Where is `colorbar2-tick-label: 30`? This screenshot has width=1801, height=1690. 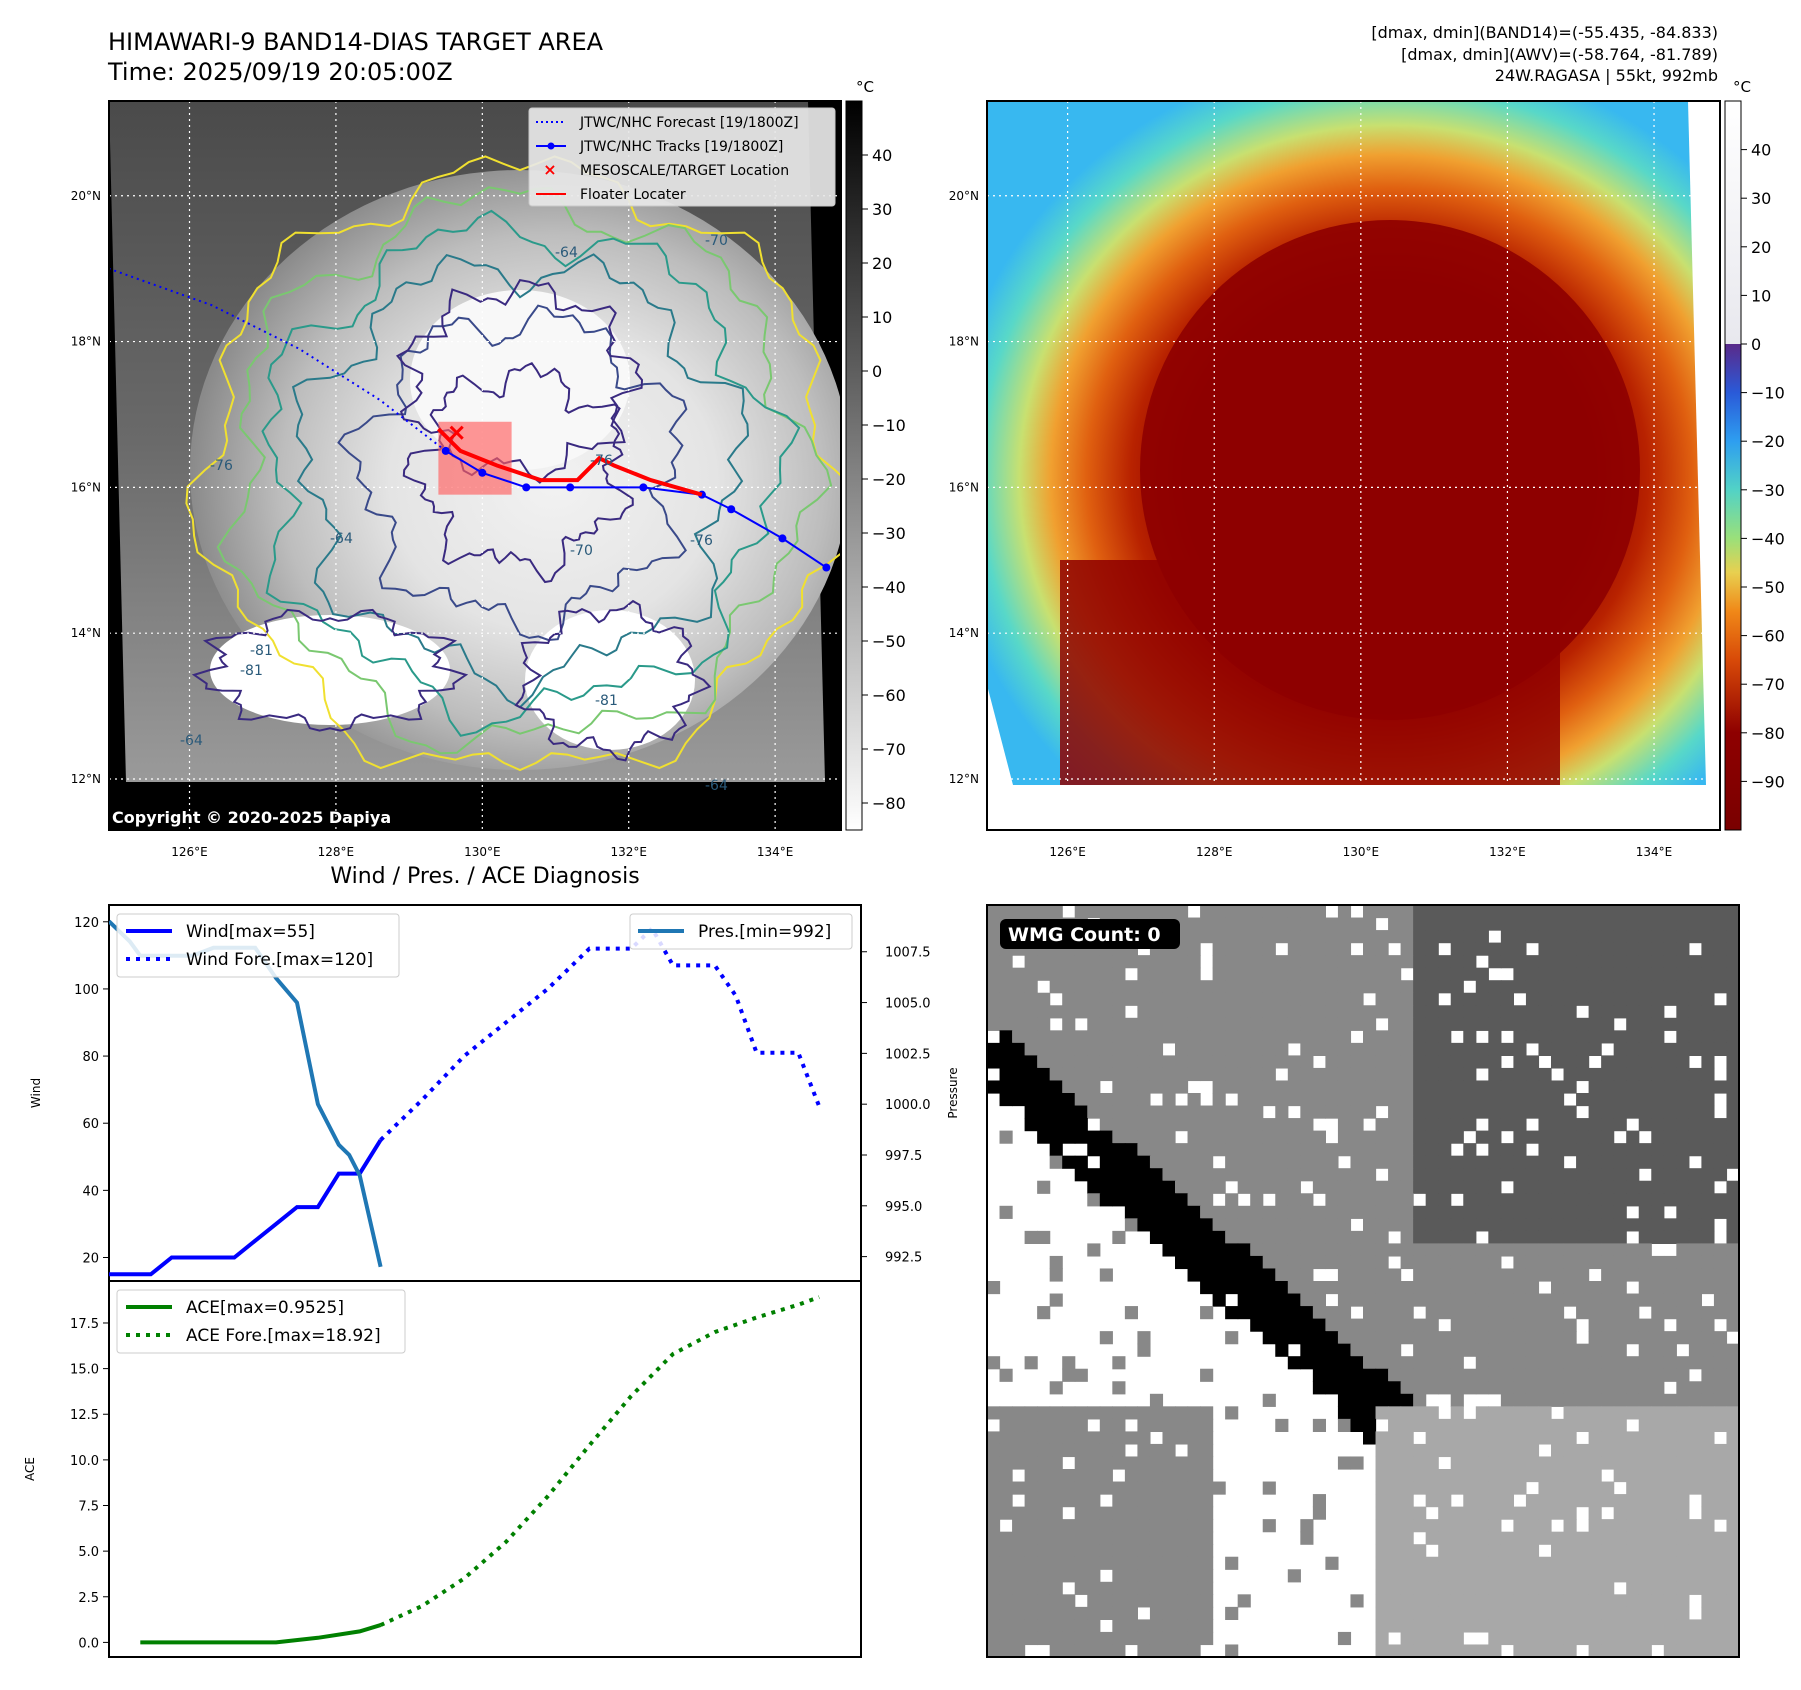
colorbar2-tick-label: 30 is located at coordinates (1761, 198).